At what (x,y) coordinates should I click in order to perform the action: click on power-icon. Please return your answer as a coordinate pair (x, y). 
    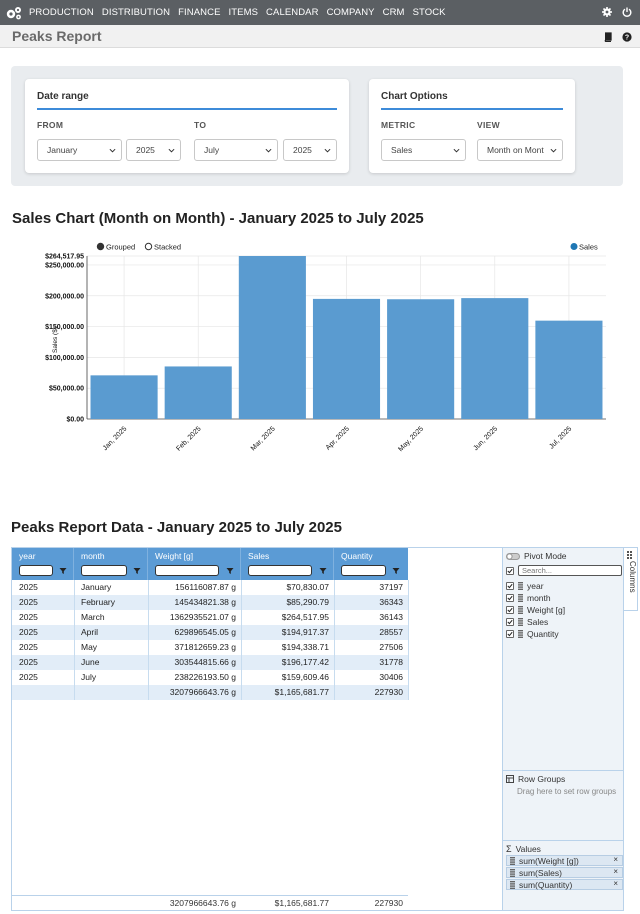
    Looking at the image, I should click on (627, 13).